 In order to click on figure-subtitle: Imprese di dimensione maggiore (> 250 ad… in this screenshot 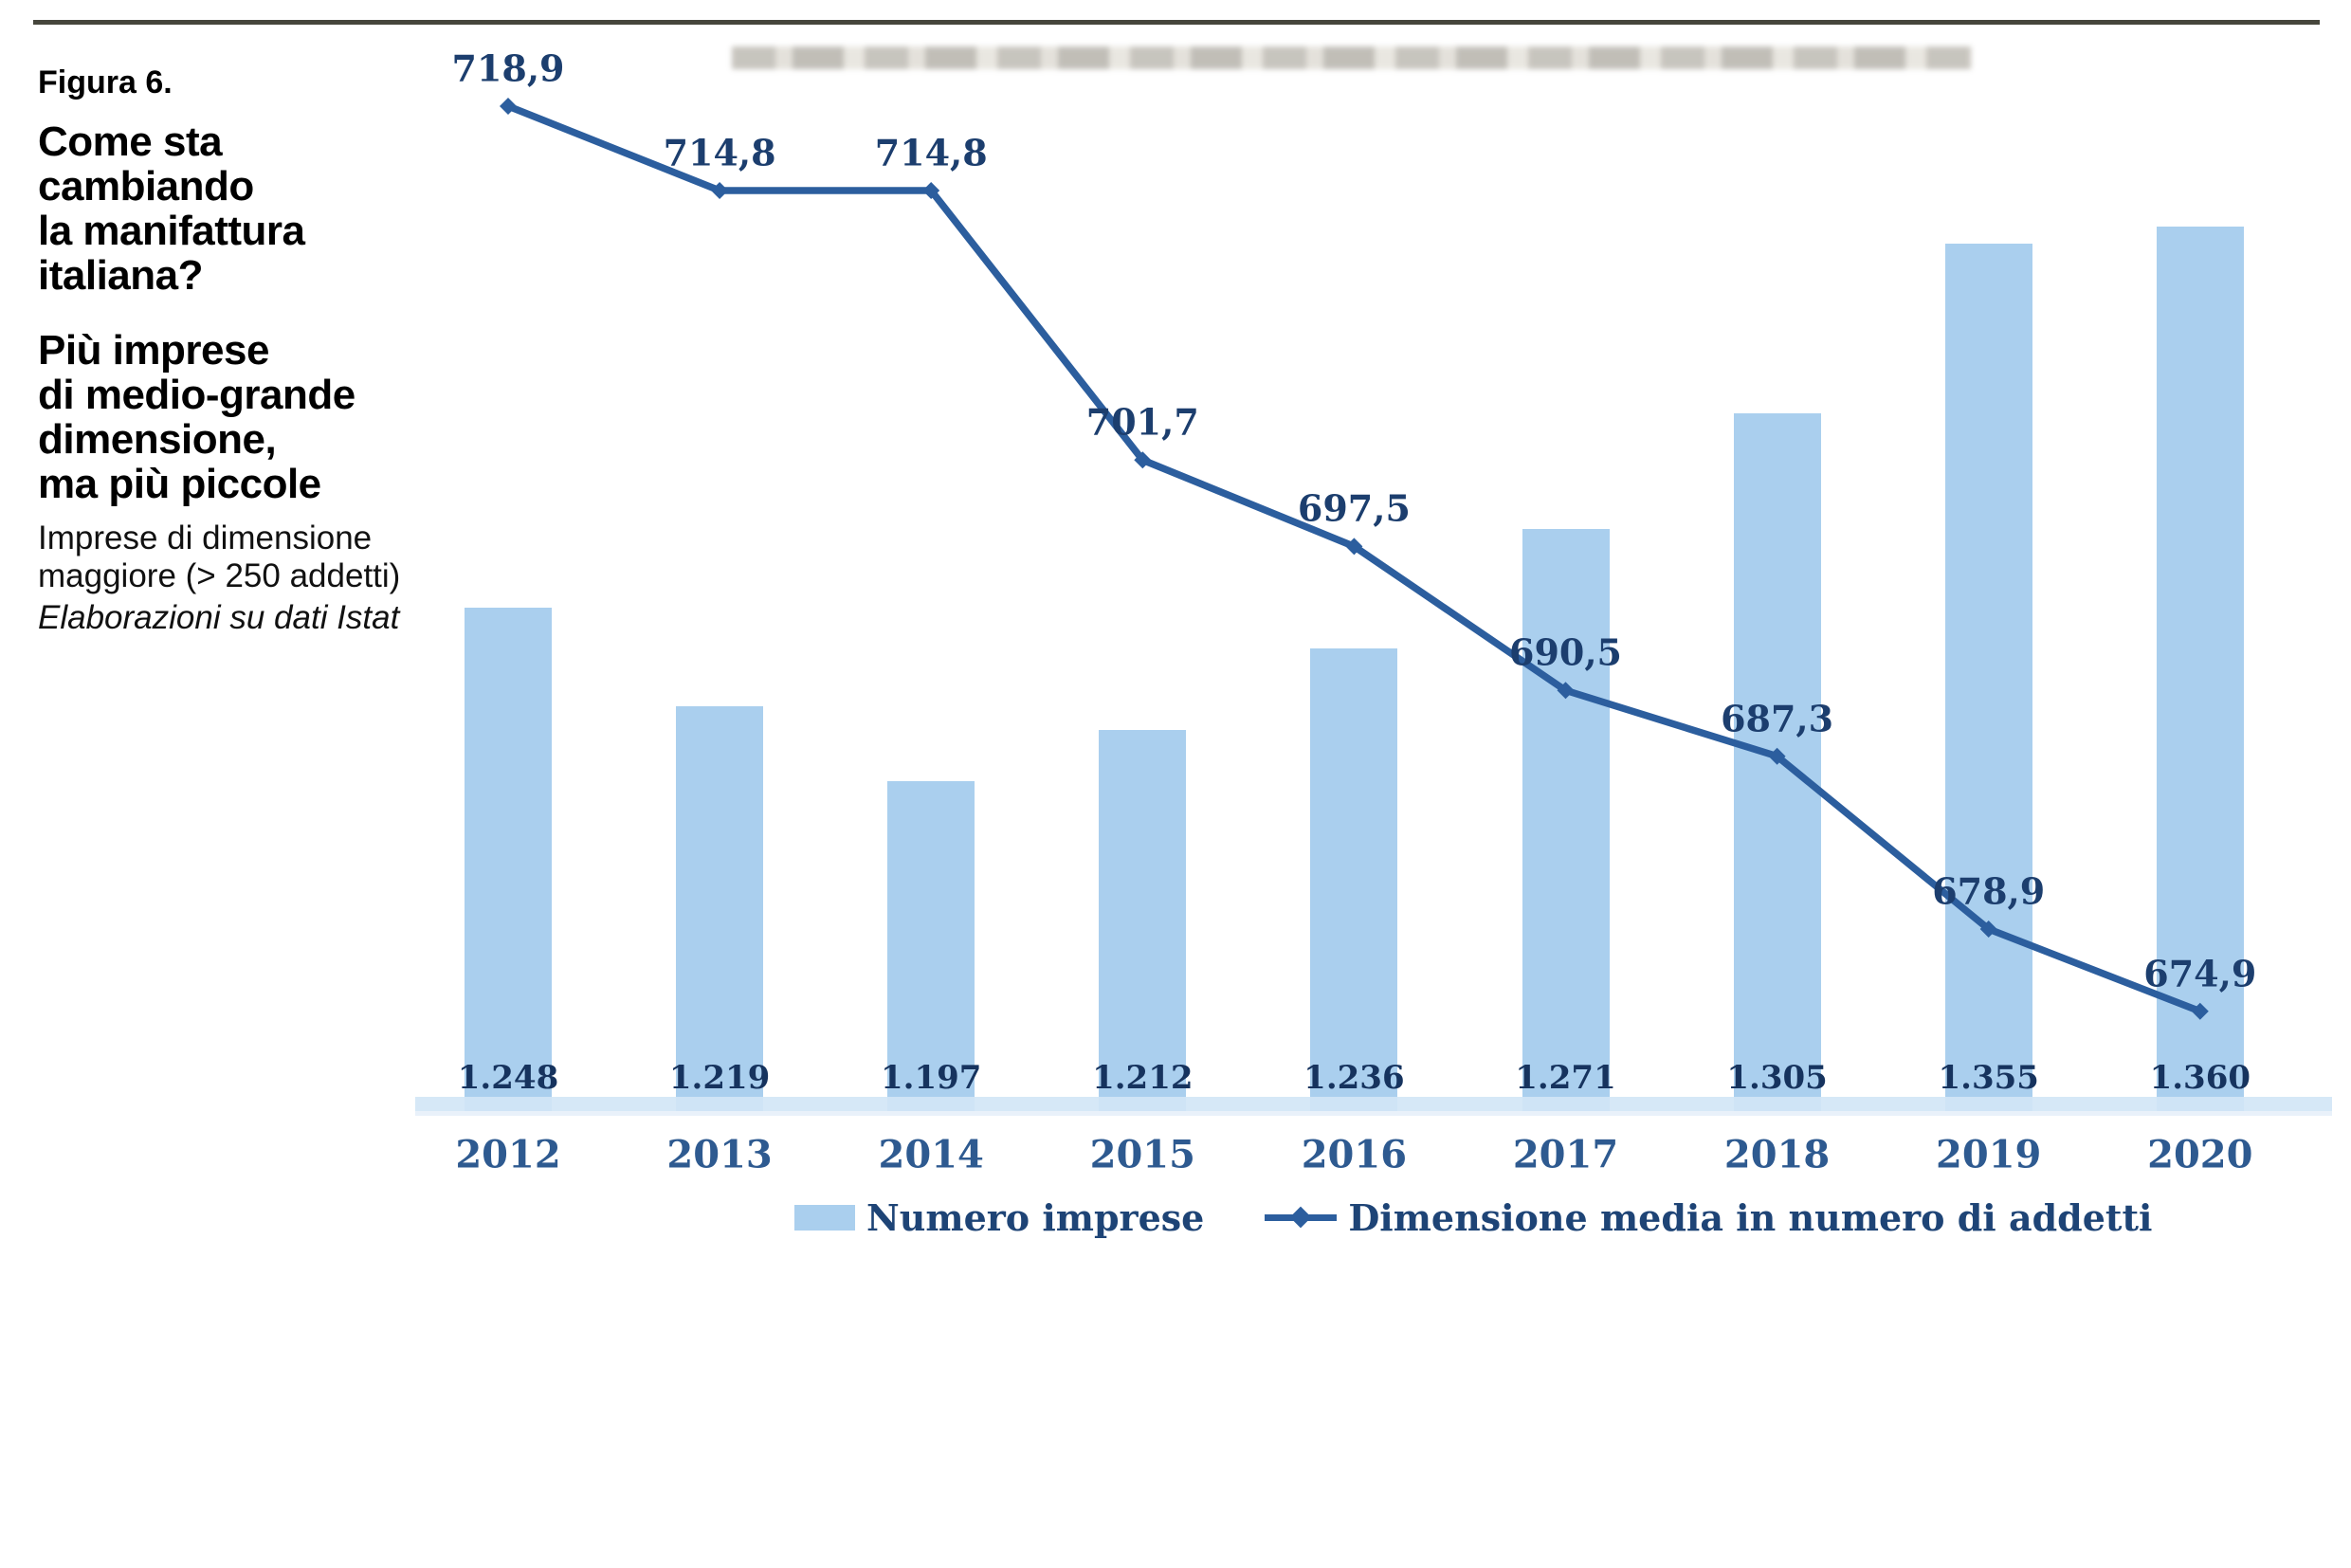, I will do `click(219, 557)`.